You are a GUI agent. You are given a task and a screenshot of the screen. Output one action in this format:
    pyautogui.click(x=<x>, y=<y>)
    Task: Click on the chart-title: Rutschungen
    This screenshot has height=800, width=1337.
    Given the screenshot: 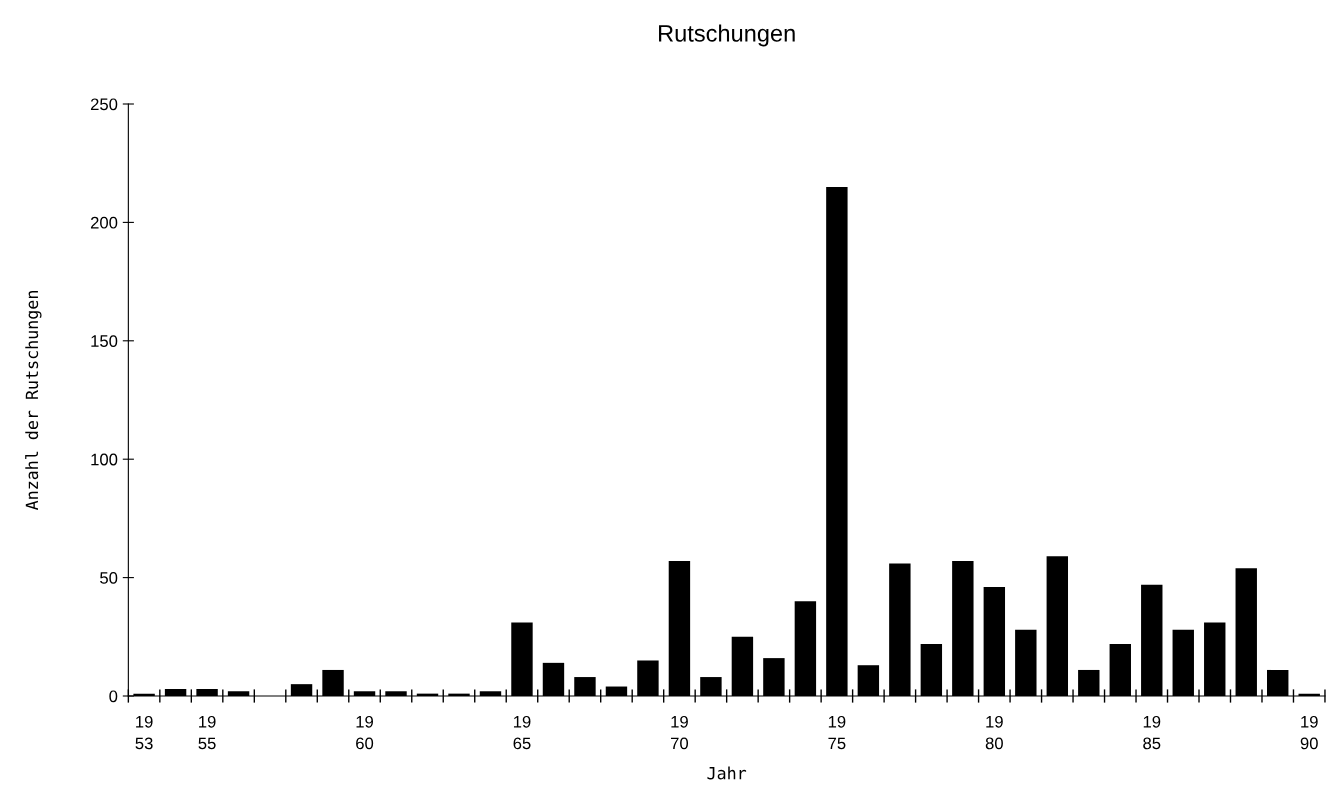 What is the action you would take?
    pyautogui.click(x=727, y=35)
    